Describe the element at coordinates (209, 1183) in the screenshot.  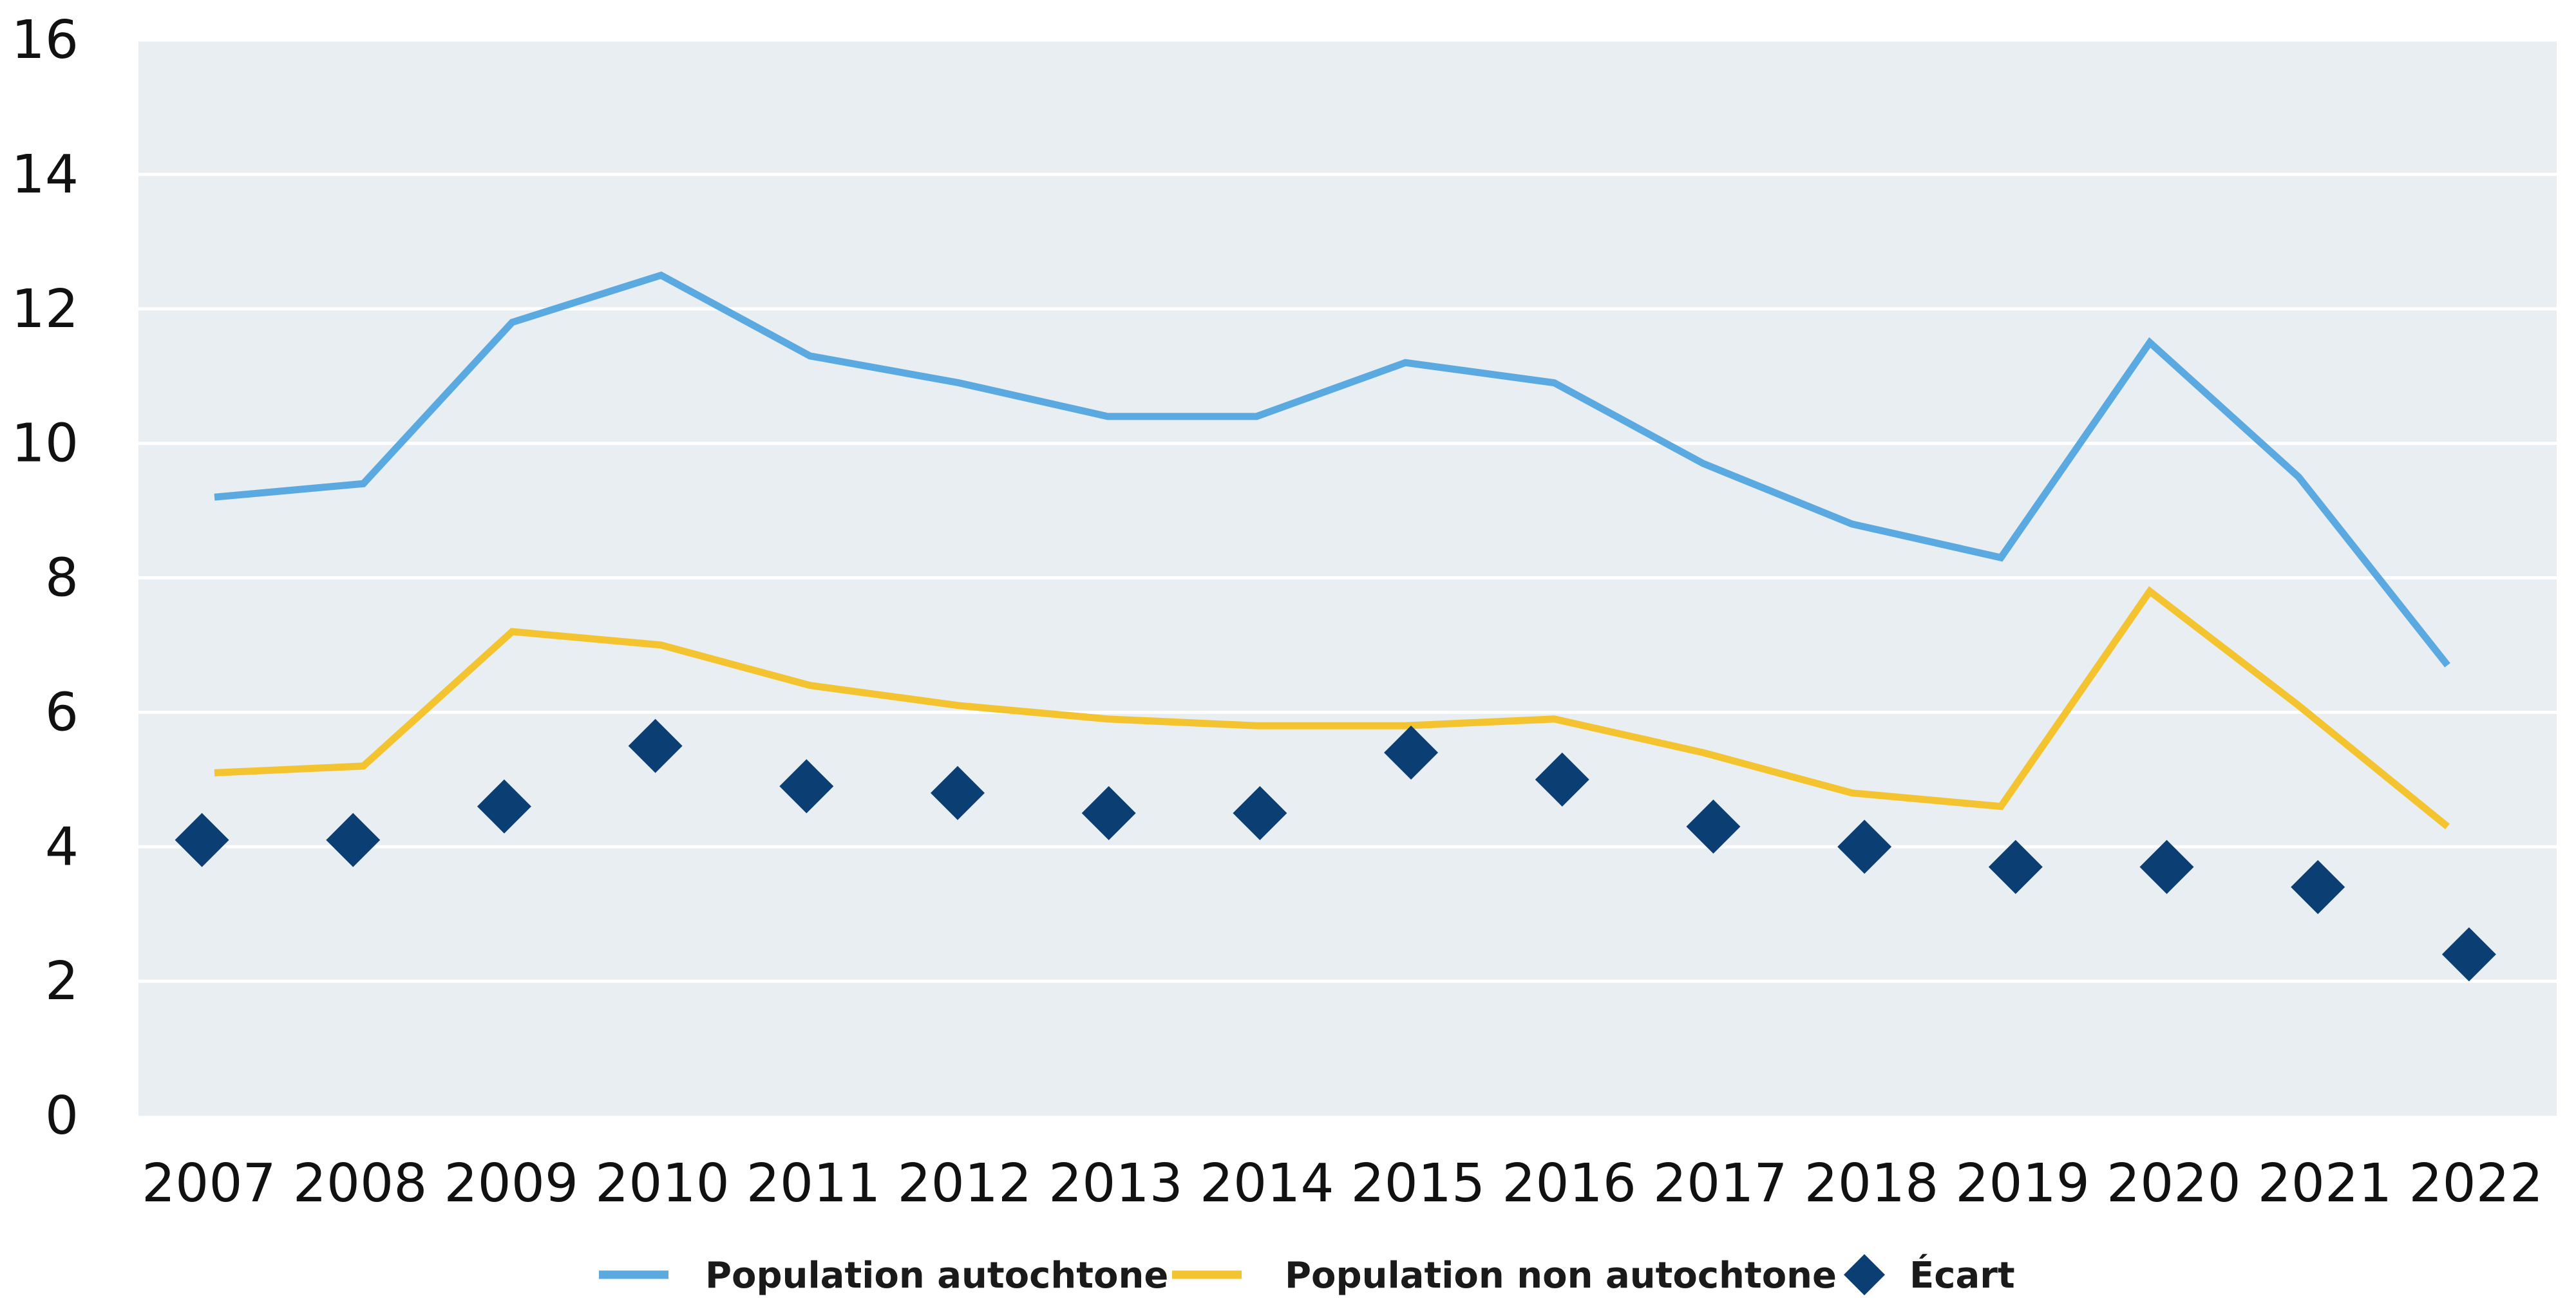
I see `x-tick-label: 2007` at that location.